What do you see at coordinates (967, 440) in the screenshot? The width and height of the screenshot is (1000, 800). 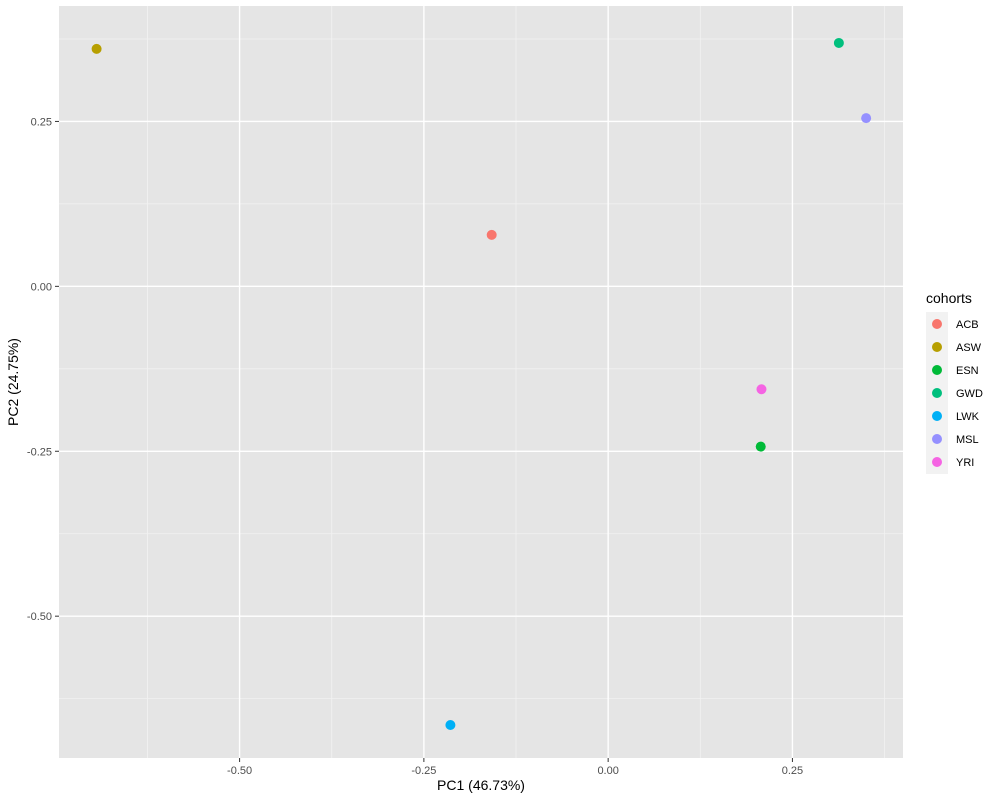 I see `legend-label-msl: MSL` at bounding box center [967, 440].